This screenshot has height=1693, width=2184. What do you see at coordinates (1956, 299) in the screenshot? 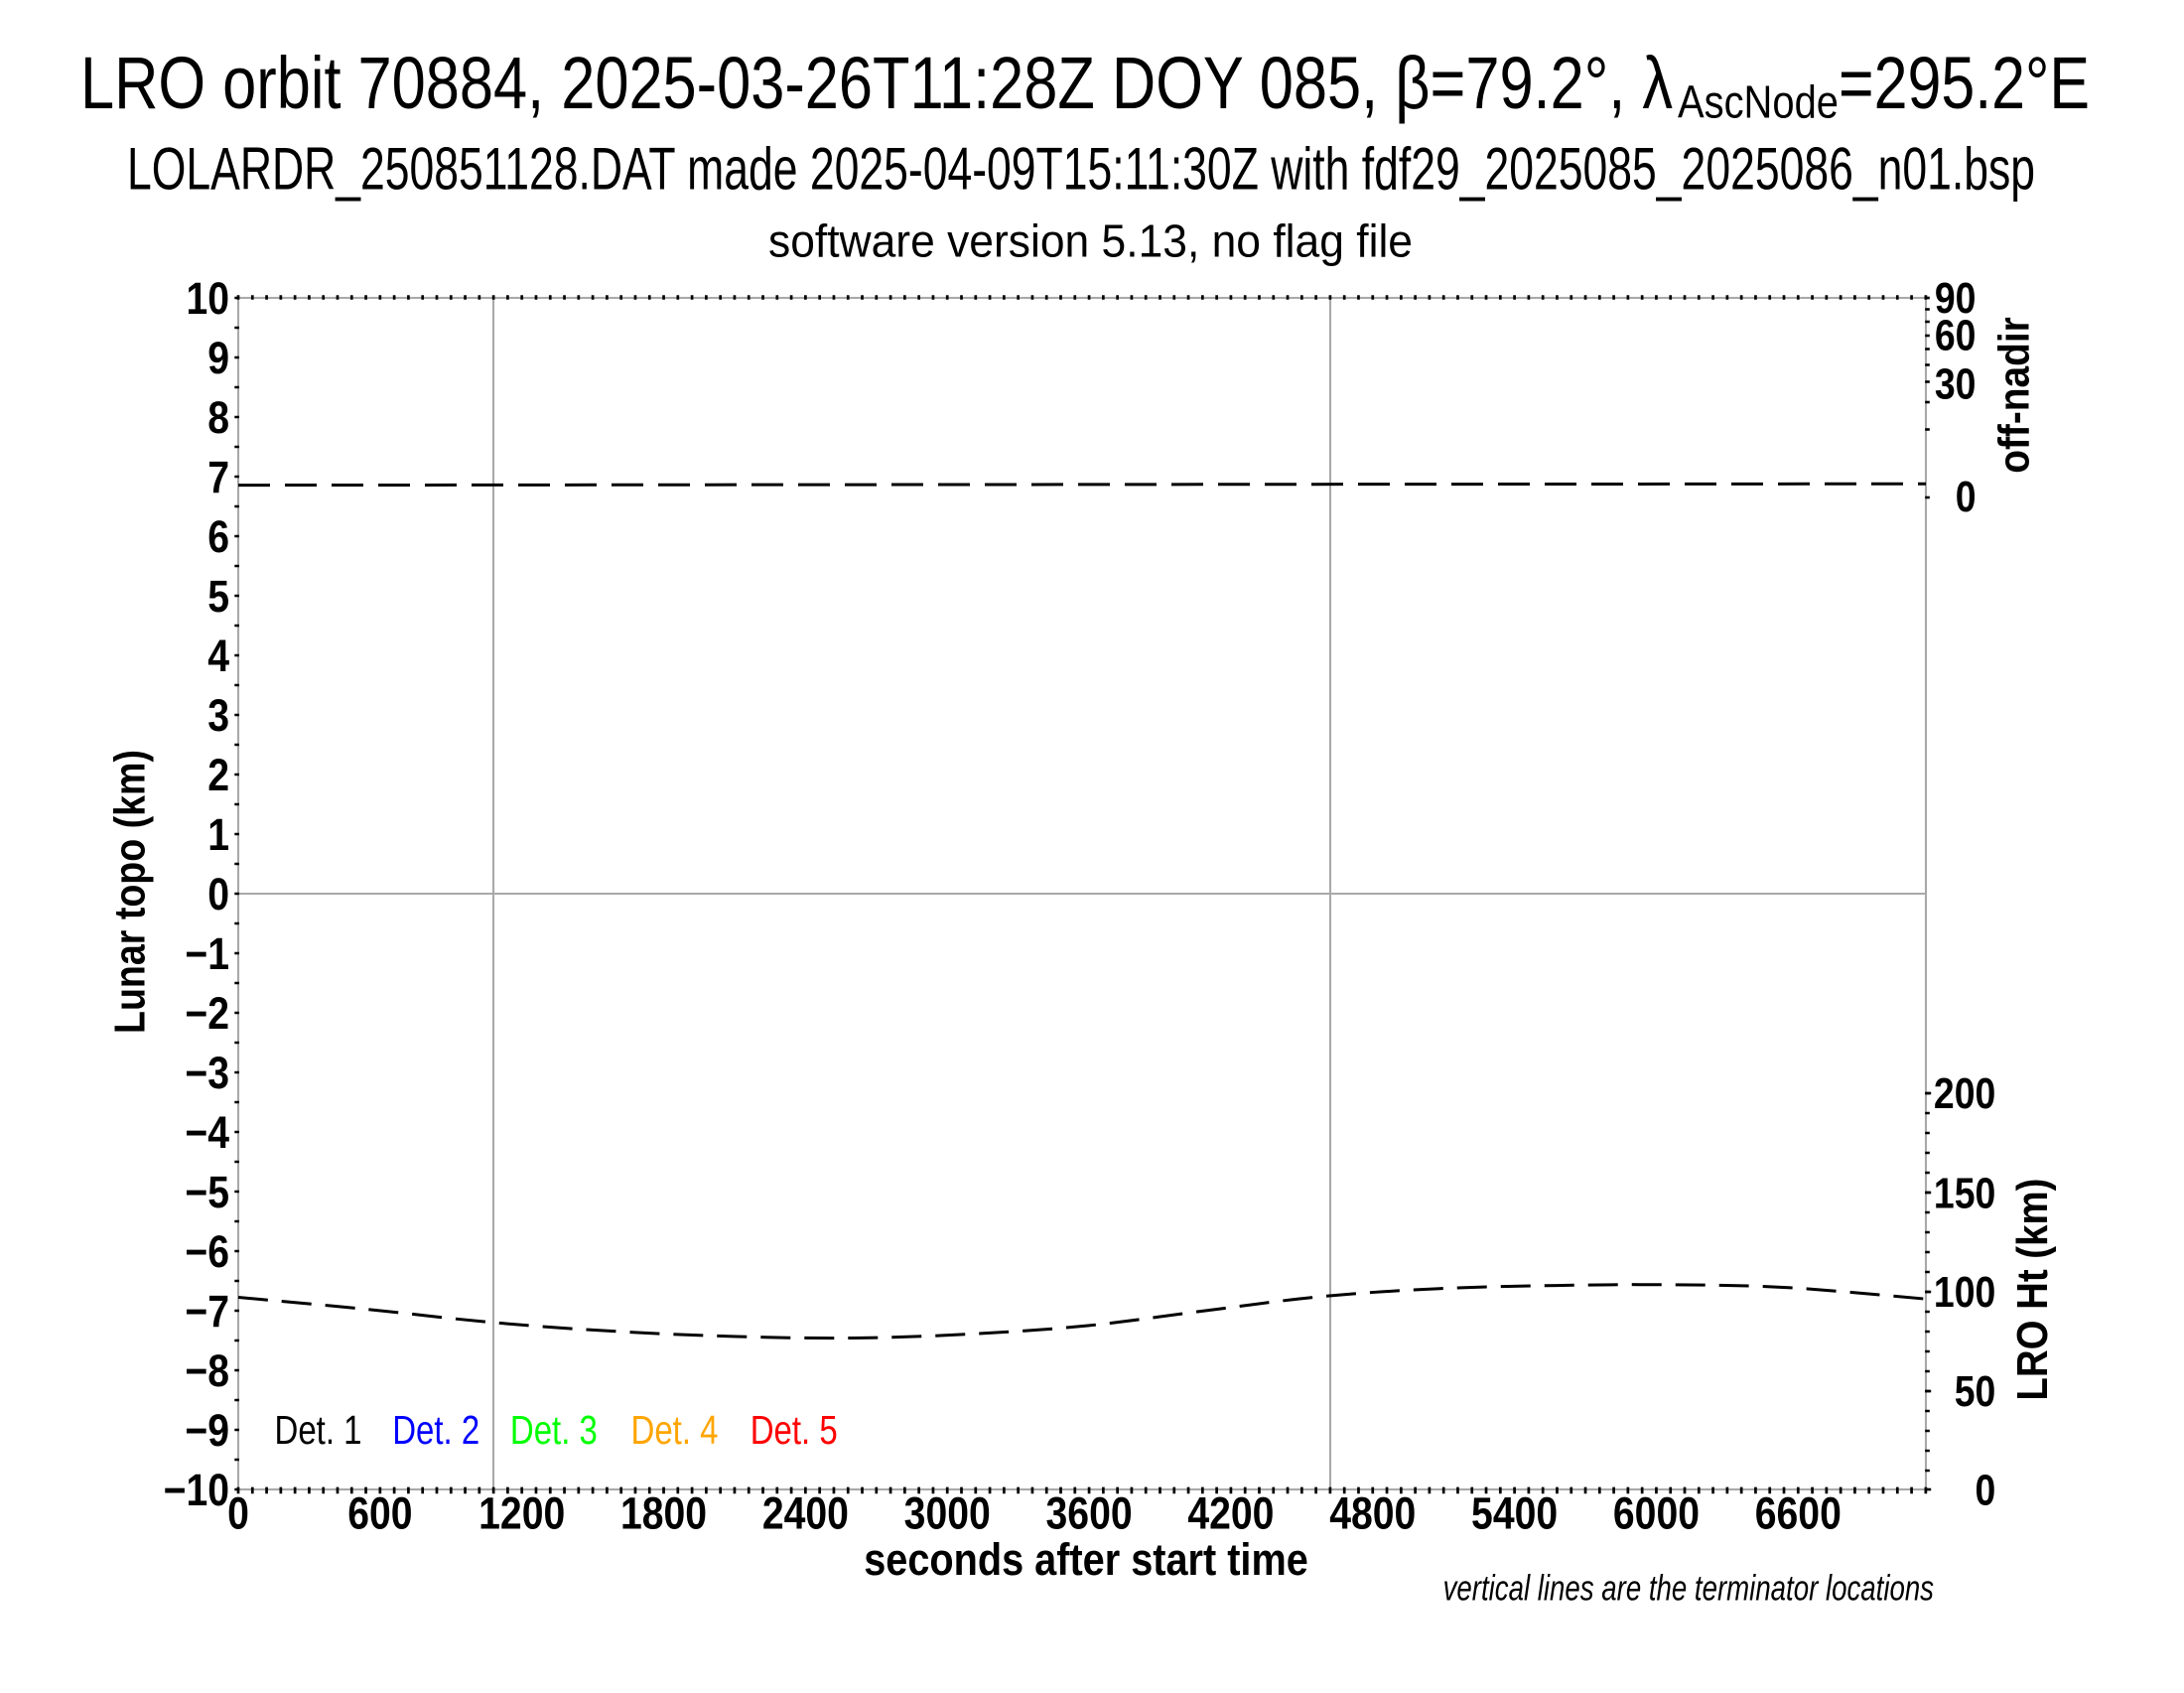
I see `svg-text: 90` at bounding box center [1956, 299].